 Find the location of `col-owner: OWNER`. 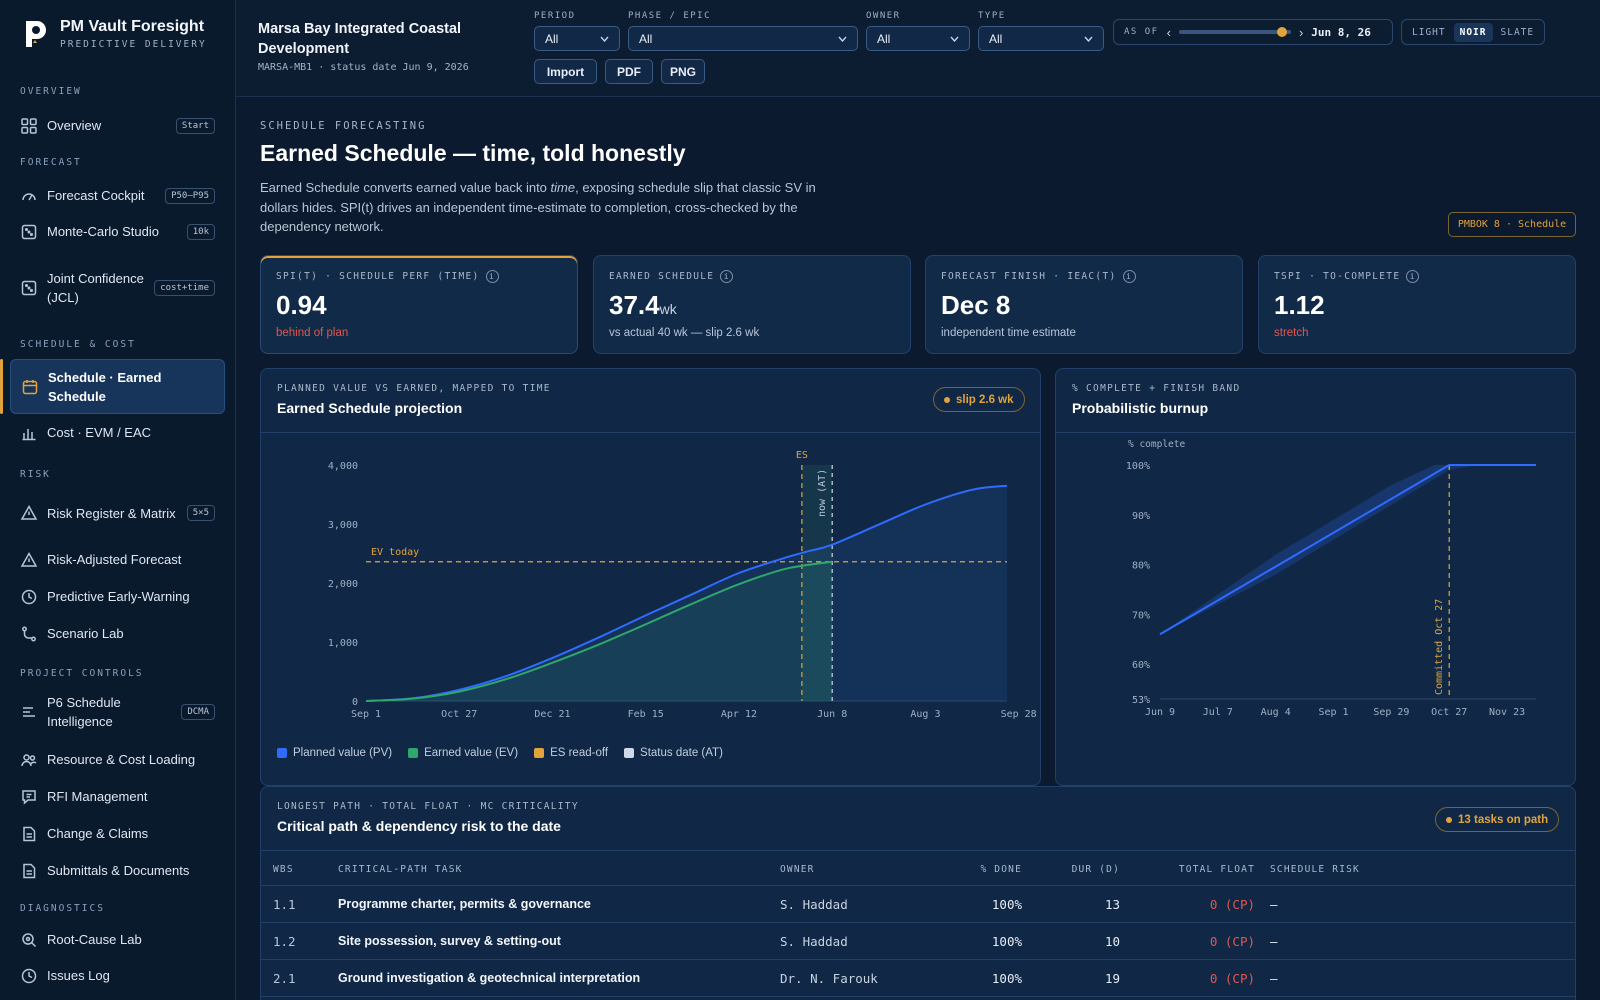

col-owner: OWNER is located at coordinates (797, 869).